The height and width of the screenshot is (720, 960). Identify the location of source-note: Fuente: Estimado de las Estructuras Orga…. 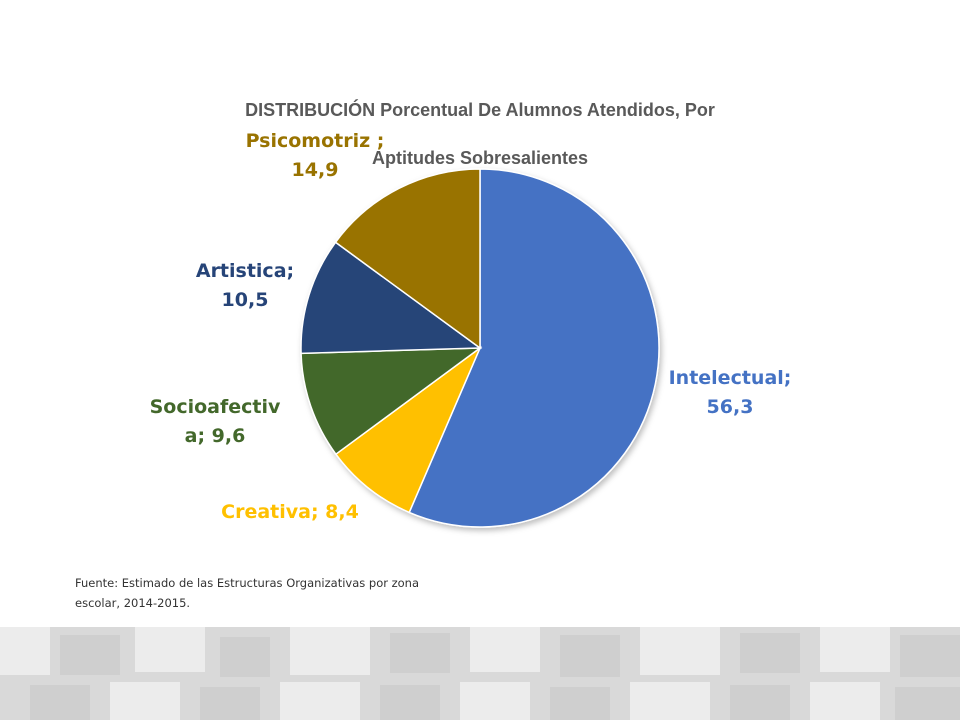
(260, 593).